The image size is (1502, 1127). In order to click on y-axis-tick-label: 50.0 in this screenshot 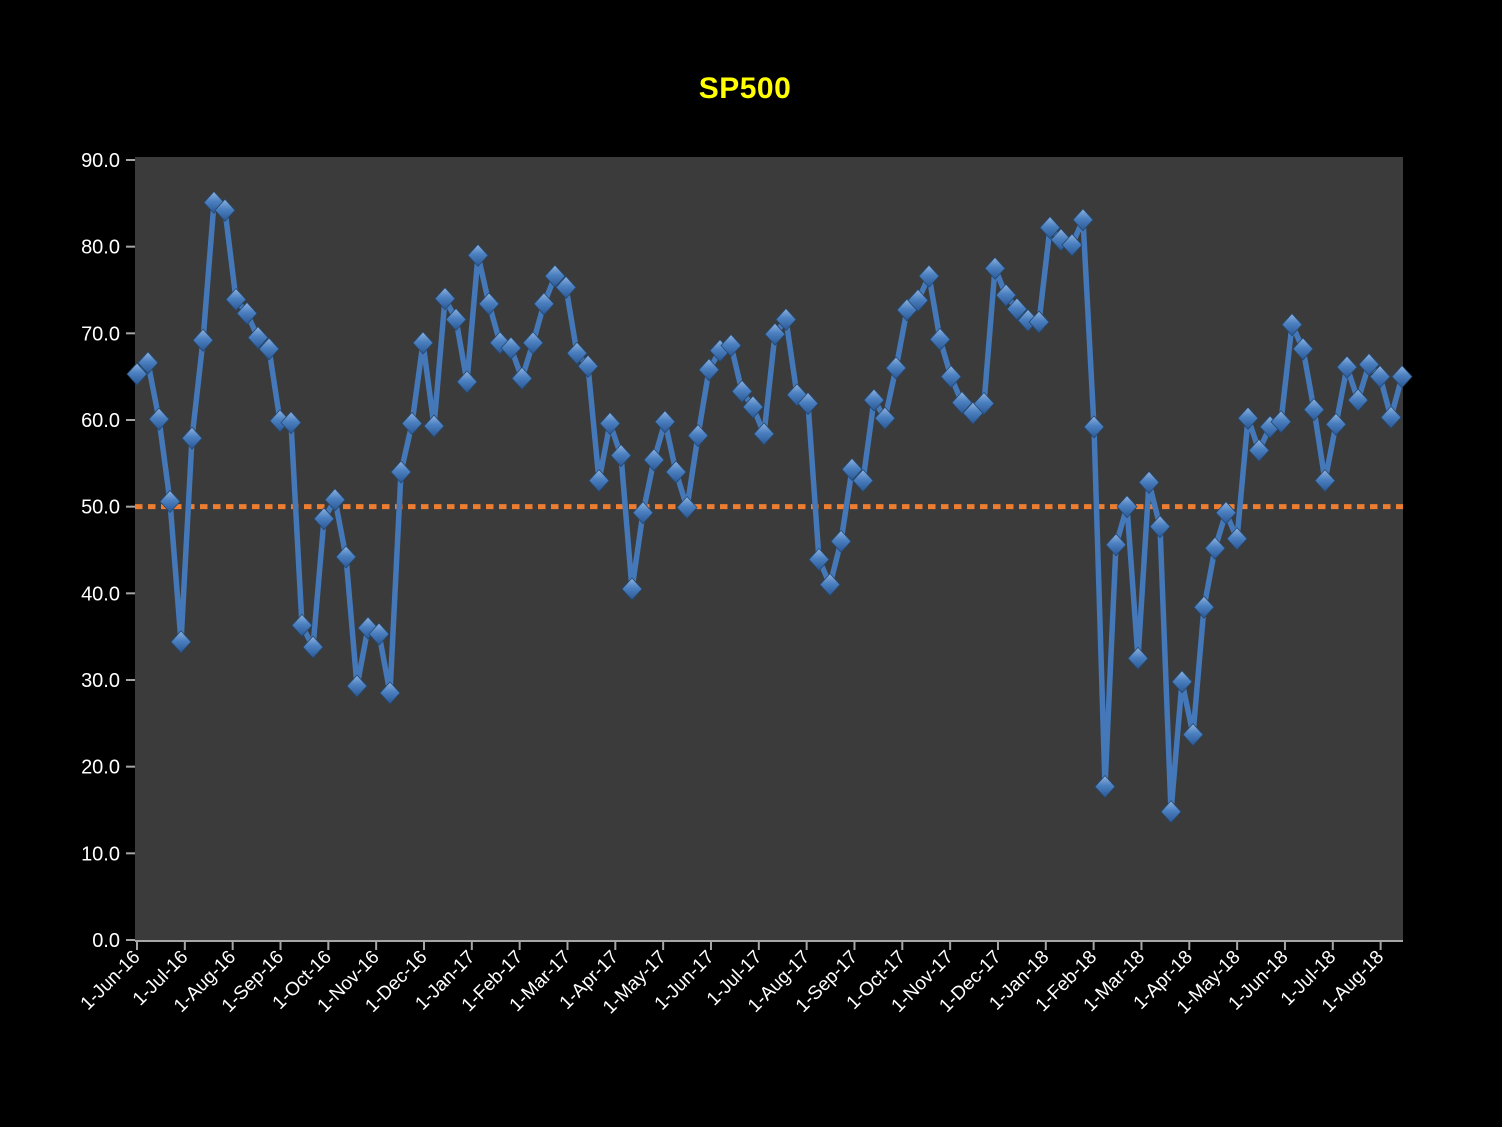, I will do `click(100, 508)`.